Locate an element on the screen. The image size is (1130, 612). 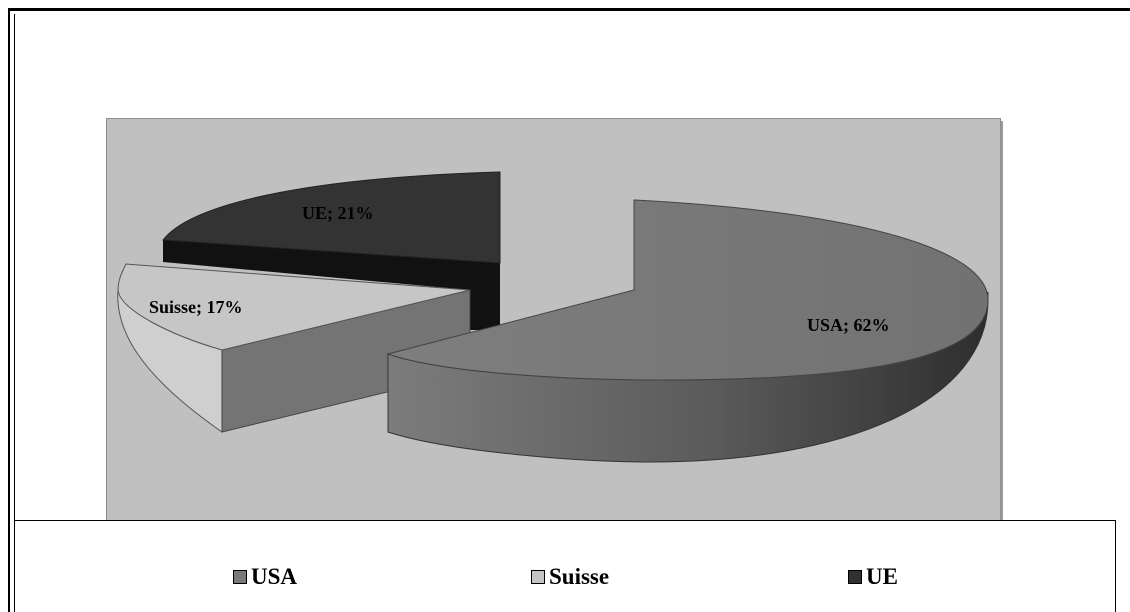
pie-slice-suisse is located at coordinates (294, 348).